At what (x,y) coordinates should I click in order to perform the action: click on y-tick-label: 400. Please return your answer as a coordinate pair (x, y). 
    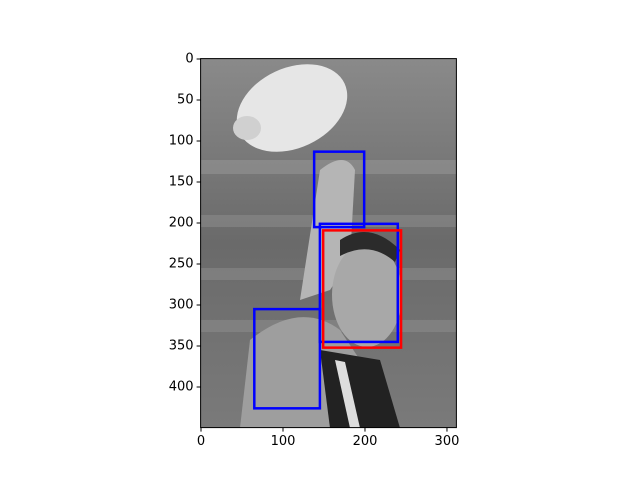
    Looking at the image, I should click on (181, 387).